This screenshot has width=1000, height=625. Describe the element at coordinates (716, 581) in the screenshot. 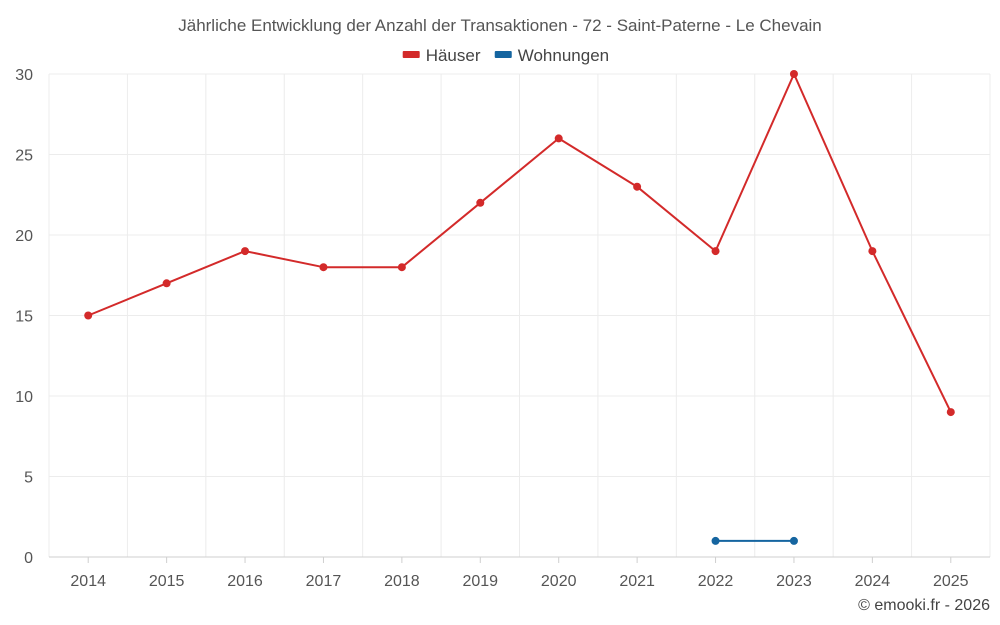

I see `x-tick-label-2022: 2022` at that location.